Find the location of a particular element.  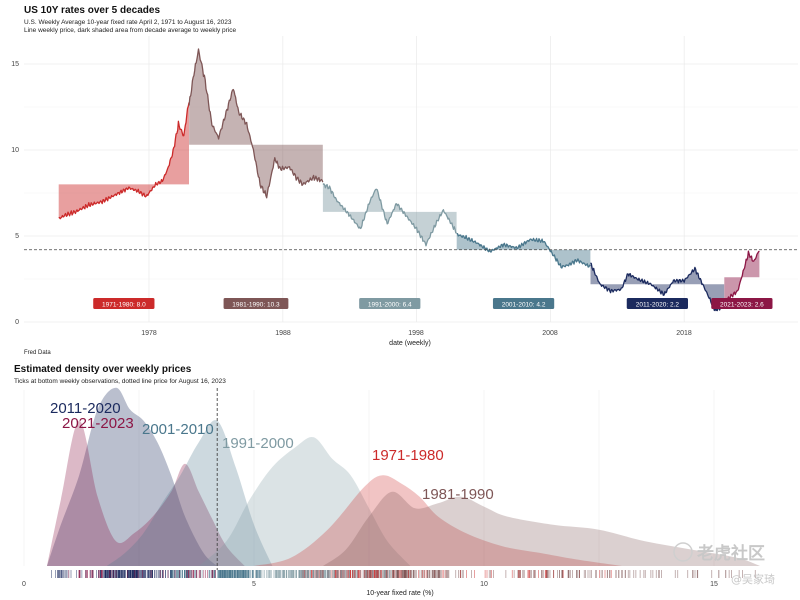

bottom-density-2011-2020 is located at coordinates (132, 476).